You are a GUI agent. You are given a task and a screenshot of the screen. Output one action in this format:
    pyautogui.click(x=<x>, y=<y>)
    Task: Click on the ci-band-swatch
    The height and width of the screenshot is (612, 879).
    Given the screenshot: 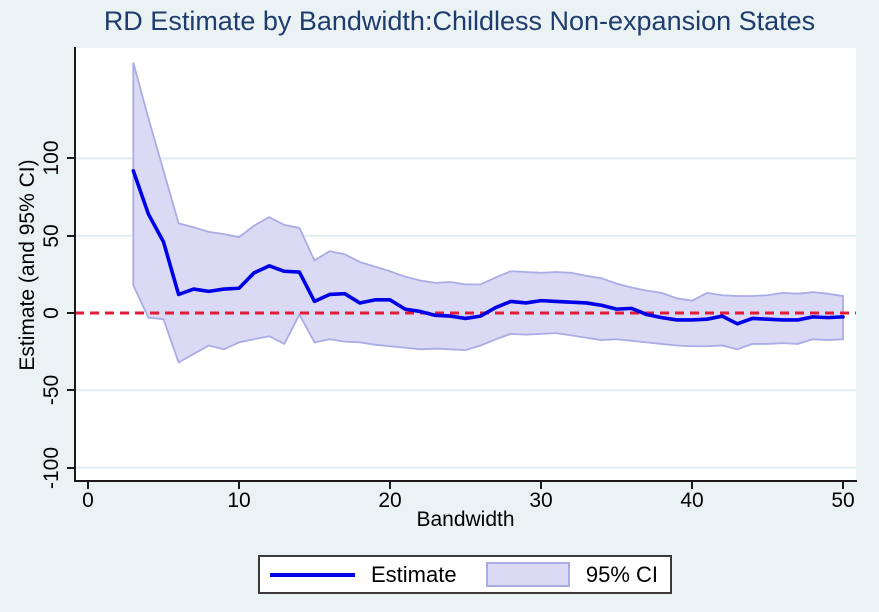 What is the action you would take?
    pyautogui.click(x=527, y=574)
    